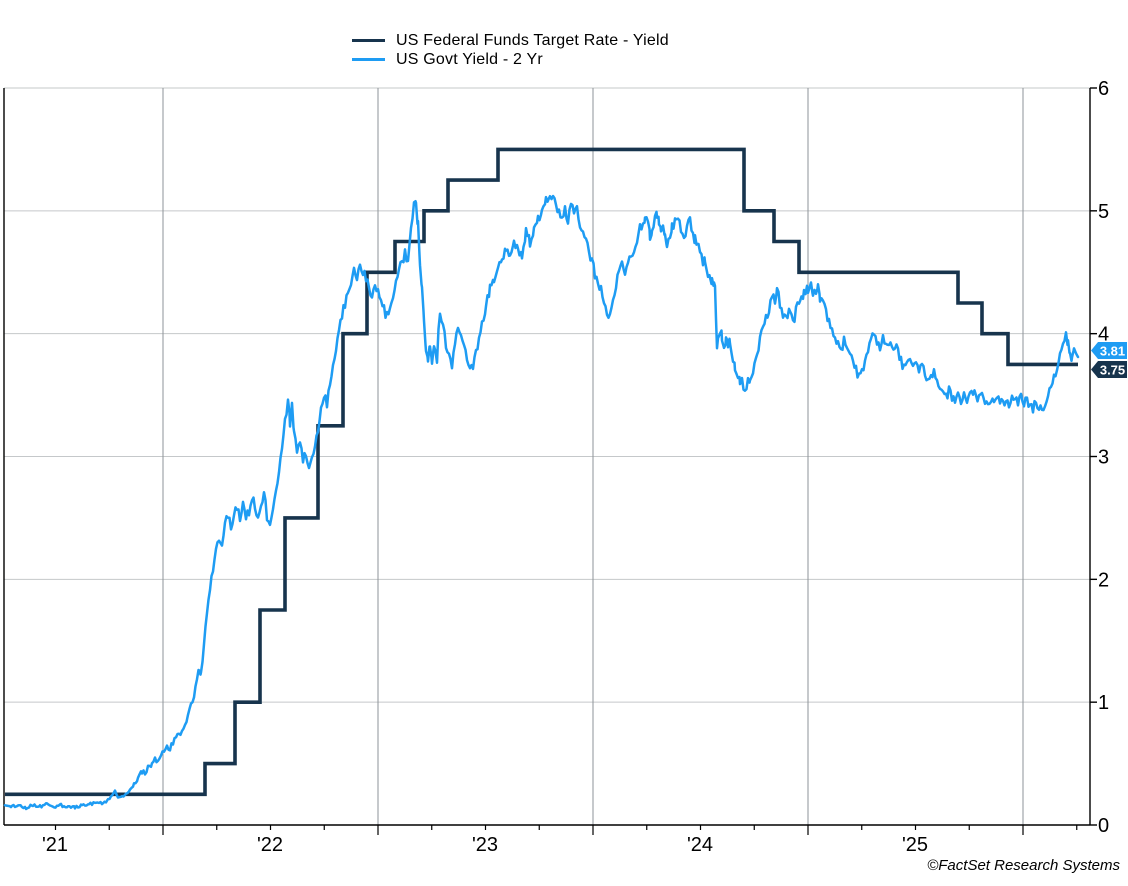 The width and height of the screenshot is (1128, 886). I want to click on legend-item-fed-funds: US Federal Funds Target Rate - Yield, so click(510, 40).